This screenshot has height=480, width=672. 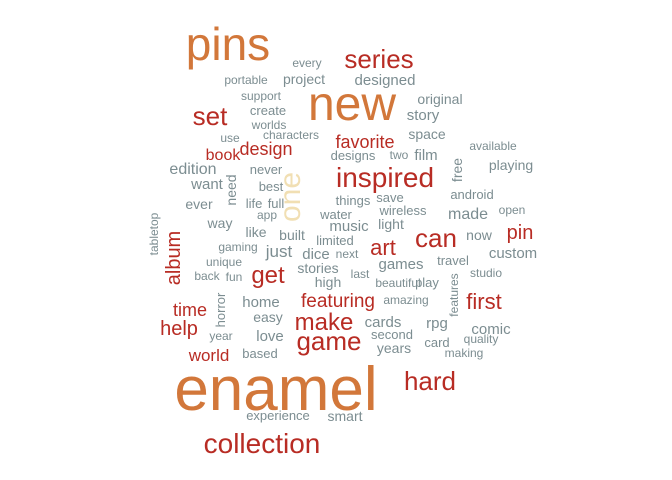 What do you see at coordinates (199, 204) in the screenshot?
I see `word-ever: ever` at bounding box center [199, 204].